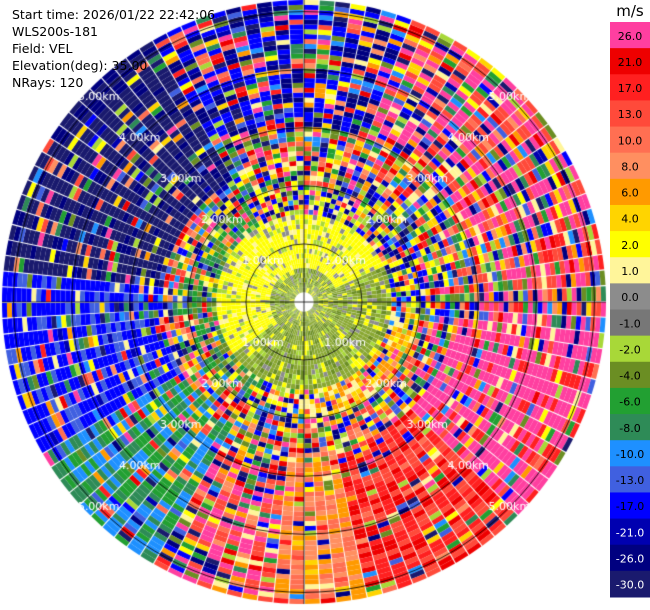  I want to click on colorbar-tick-label: -13.0, so click(630, 480).